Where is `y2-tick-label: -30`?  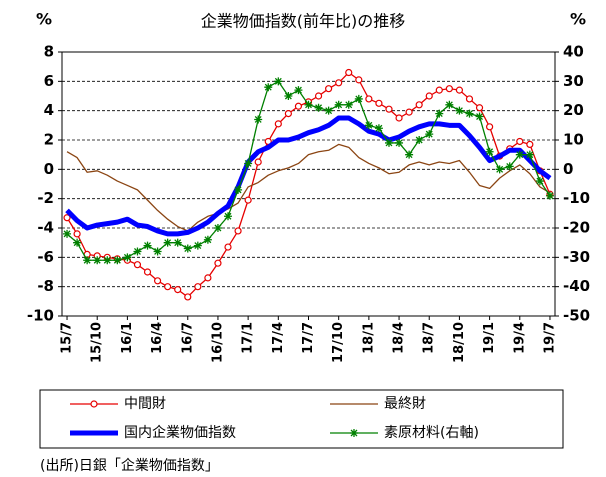
y2-tick-label: -30 is located at coordinates (576, 257).